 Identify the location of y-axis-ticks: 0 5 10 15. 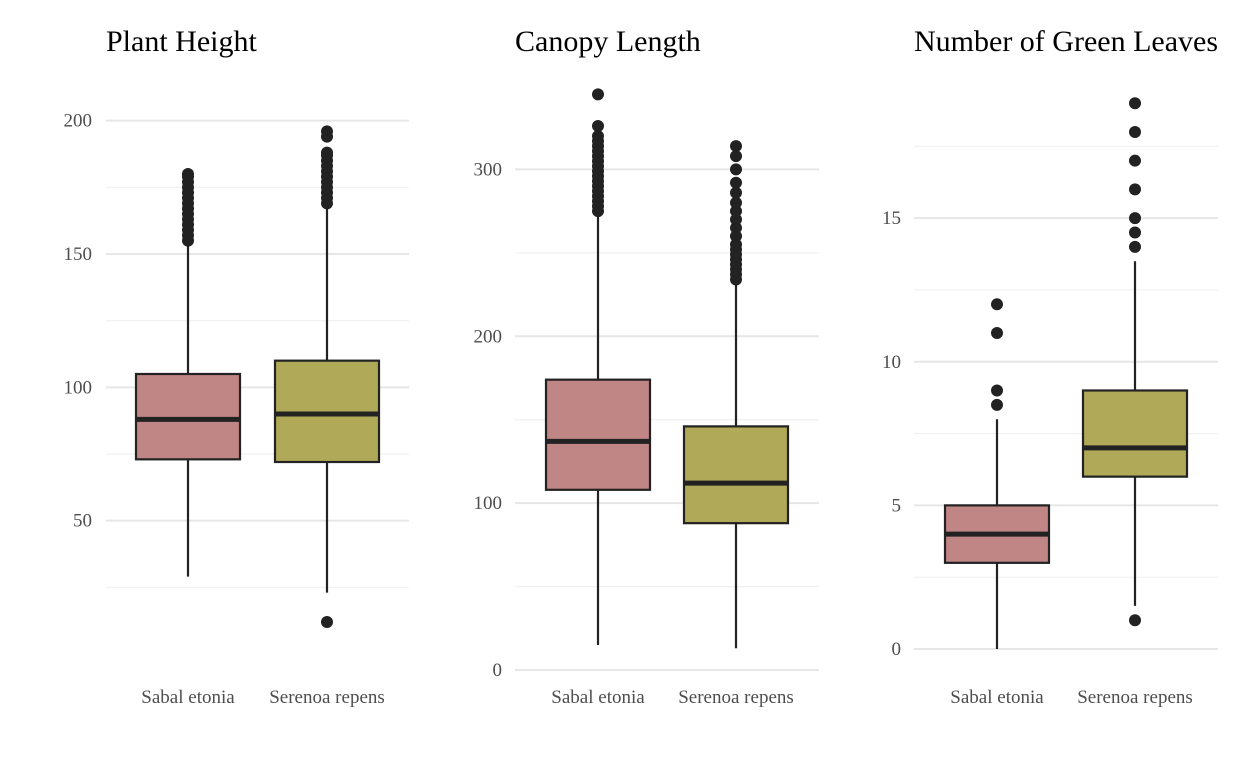
(891, 434).